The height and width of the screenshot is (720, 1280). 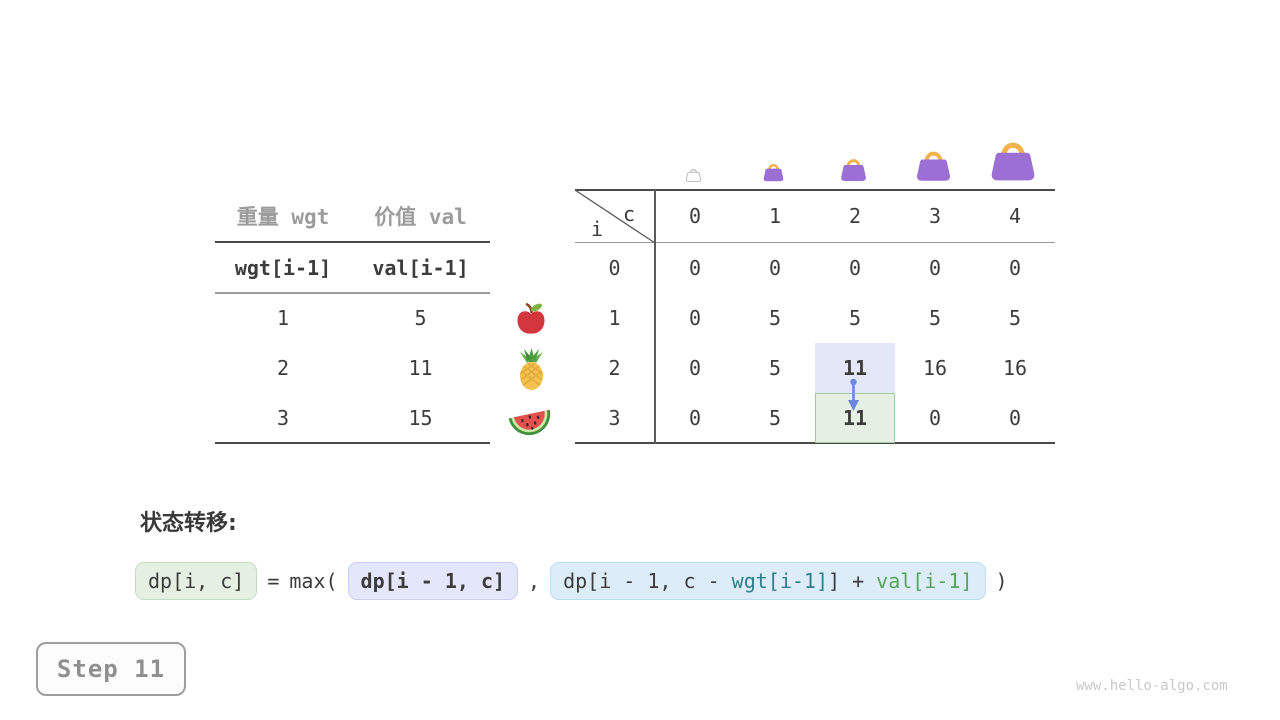 I want to click on formula-arg2-pill: dp[i - 1, c - wgt[i-1]] + val[i-1], so click(x=768, y=581).